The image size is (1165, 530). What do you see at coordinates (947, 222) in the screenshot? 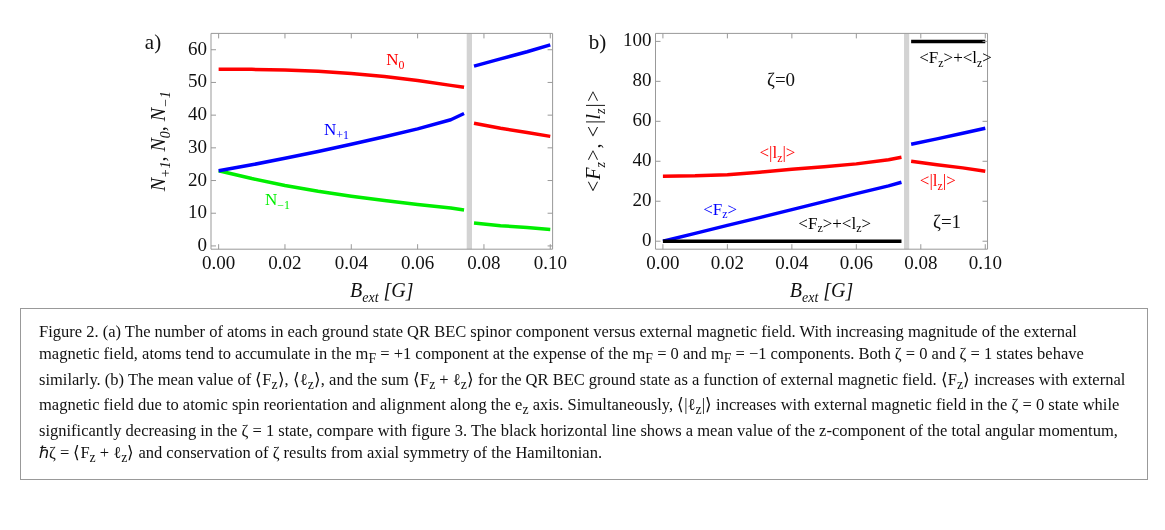
I see `annotation: ζ=1` at bounding box center [947, 222].